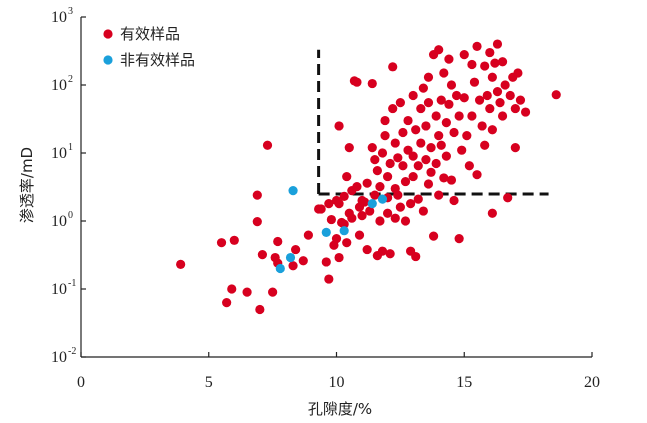 The height and width of the screenshot is (423, 647). What do you see at coordinates (72, 351) in the screenshot?
I see `y-tick-exponent: -2` at bounding box center [72, 351].